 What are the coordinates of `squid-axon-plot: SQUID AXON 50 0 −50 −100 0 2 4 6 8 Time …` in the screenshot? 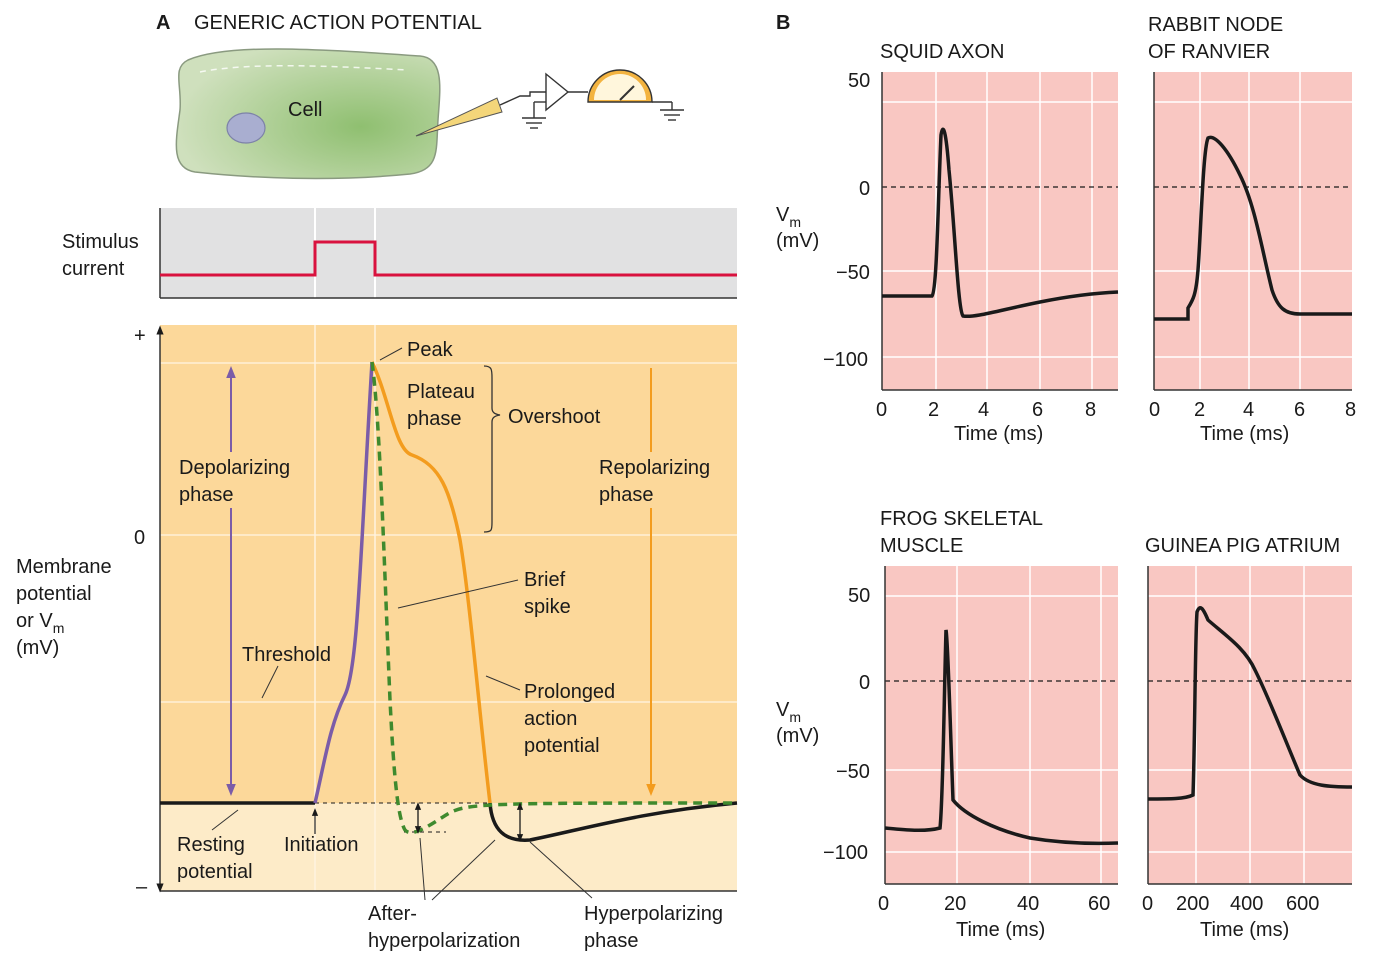 It's located at (971, 243).